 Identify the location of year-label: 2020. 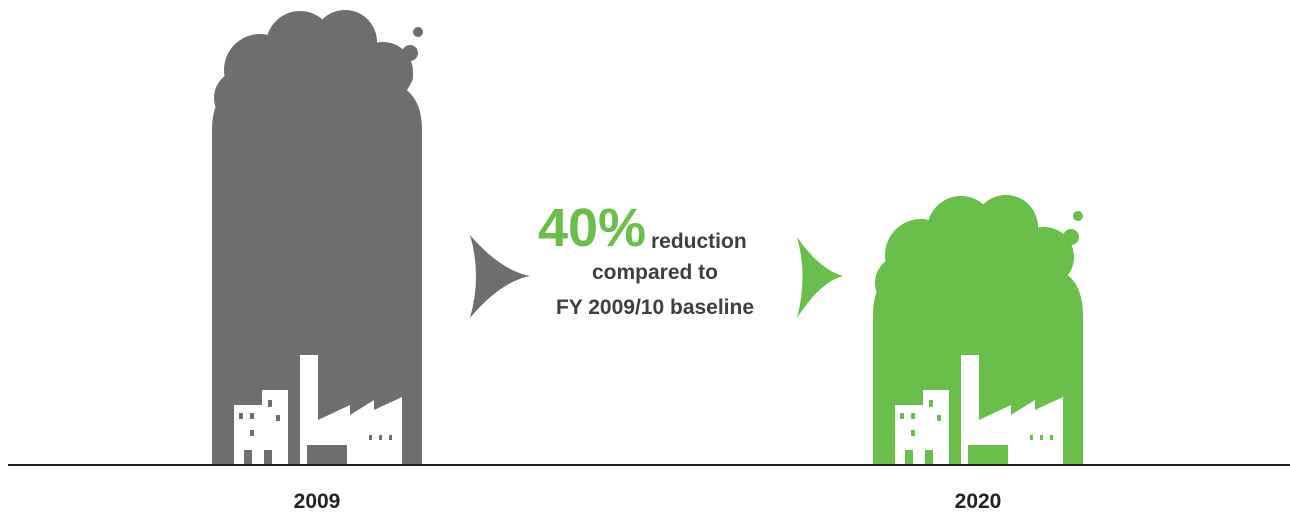
(978, 501).